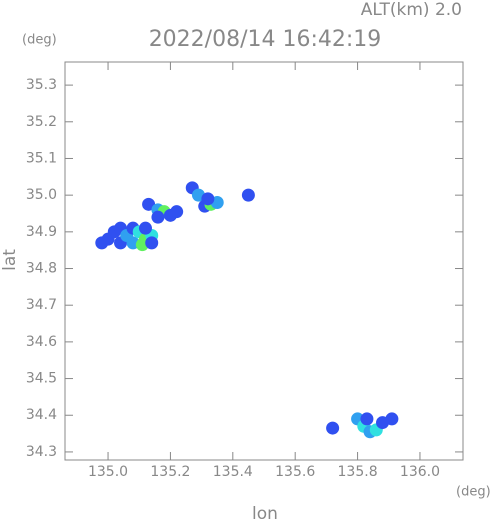 This screenshot has height=521, width=491. Describe the element at coordinates (265, 512) in the screenshot. I see `x-axis-label: lon` at that location.